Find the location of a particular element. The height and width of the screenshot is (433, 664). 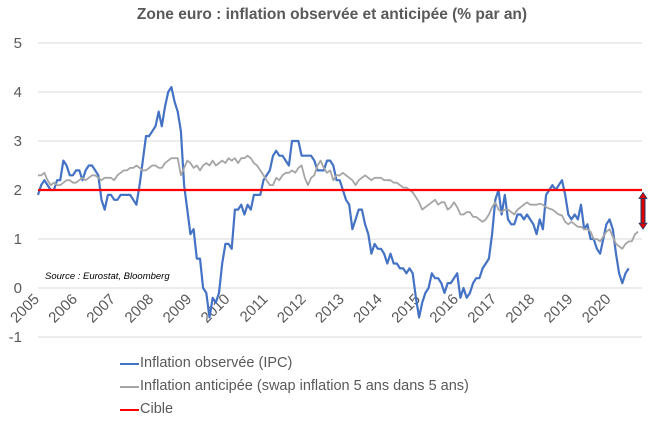

gap-arrow-head-up is located at coordinates (643, 195).